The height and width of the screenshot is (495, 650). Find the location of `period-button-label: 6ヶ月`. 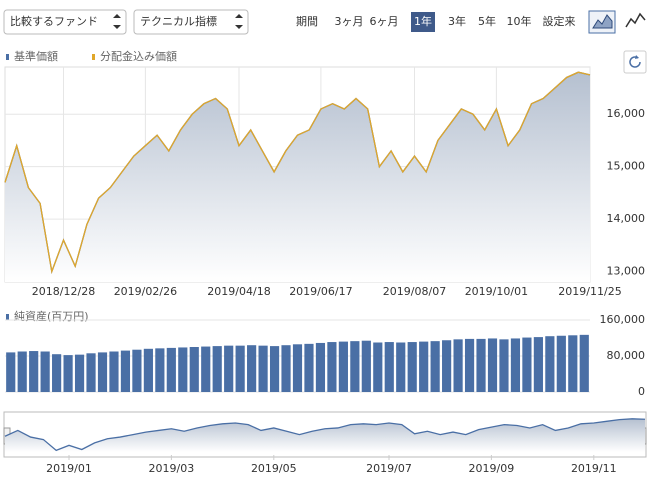

period-button-label: 6ヶ月 is located at coordinates (384, 21).